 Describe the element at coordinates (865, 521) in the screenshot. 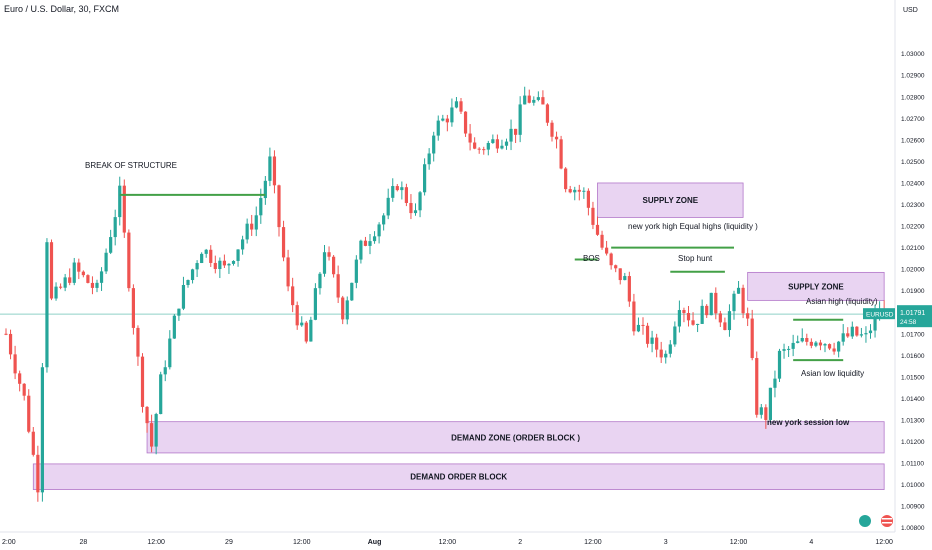

I see `market-status-icon` at that location.